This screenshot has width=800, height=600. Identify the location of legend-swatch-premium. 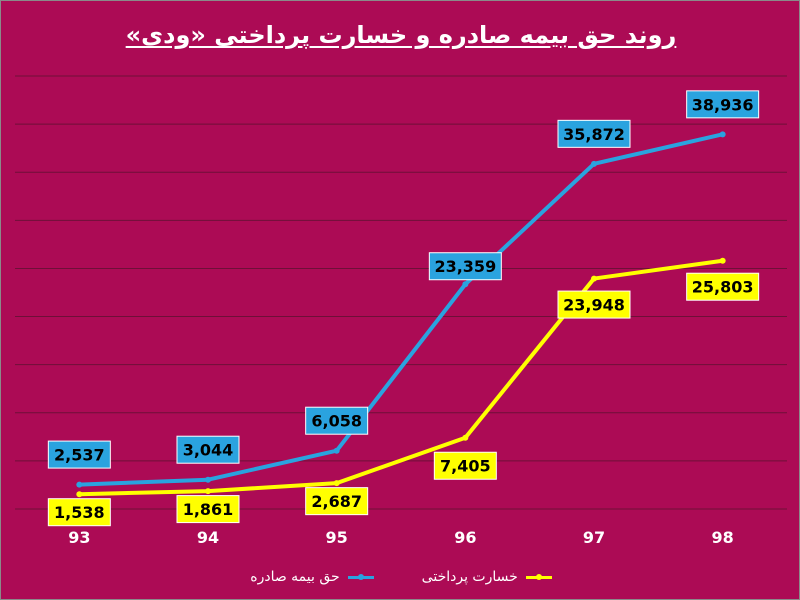
(360, 576).